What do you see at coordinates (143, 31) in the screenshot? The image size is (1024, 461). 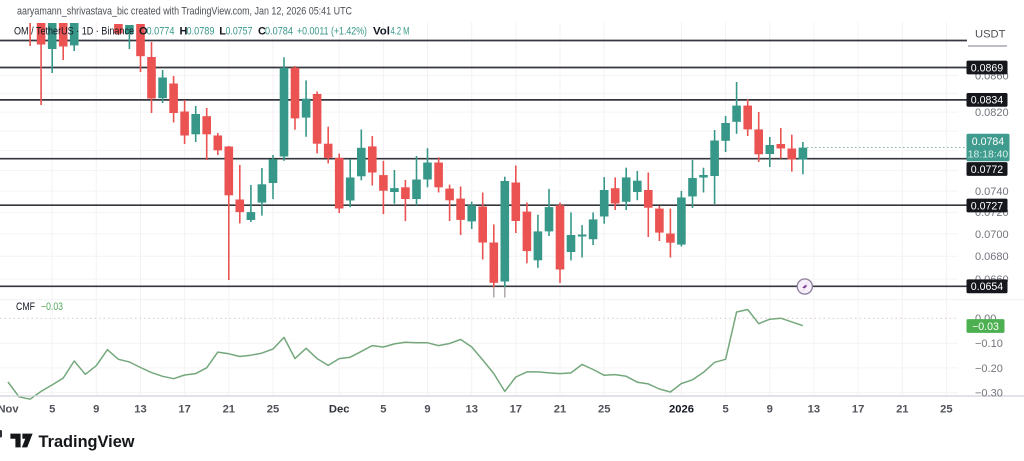 I see `svg-text: O` at bounding box center [143, 31].